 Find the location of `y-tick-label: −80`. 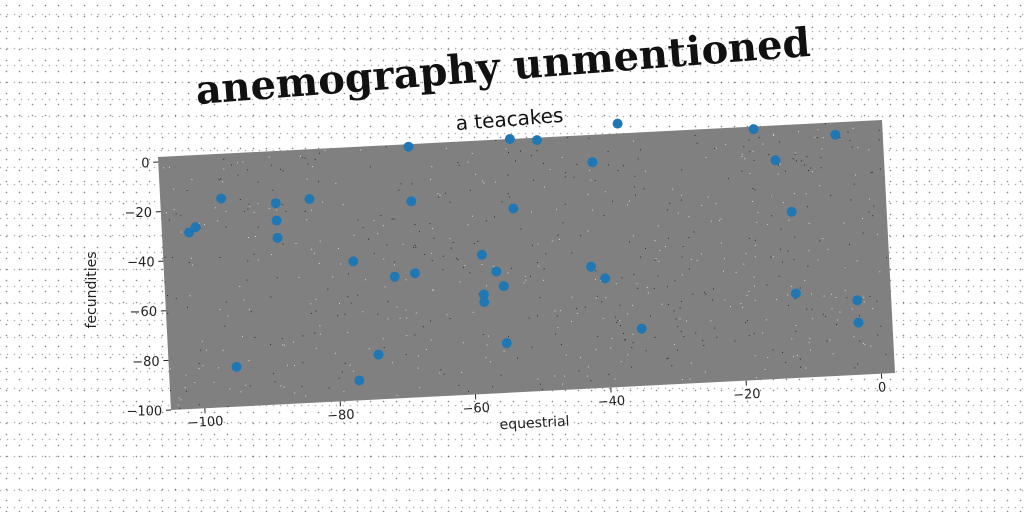

y-tick-label: −80 is located at coordinates (145, 362).